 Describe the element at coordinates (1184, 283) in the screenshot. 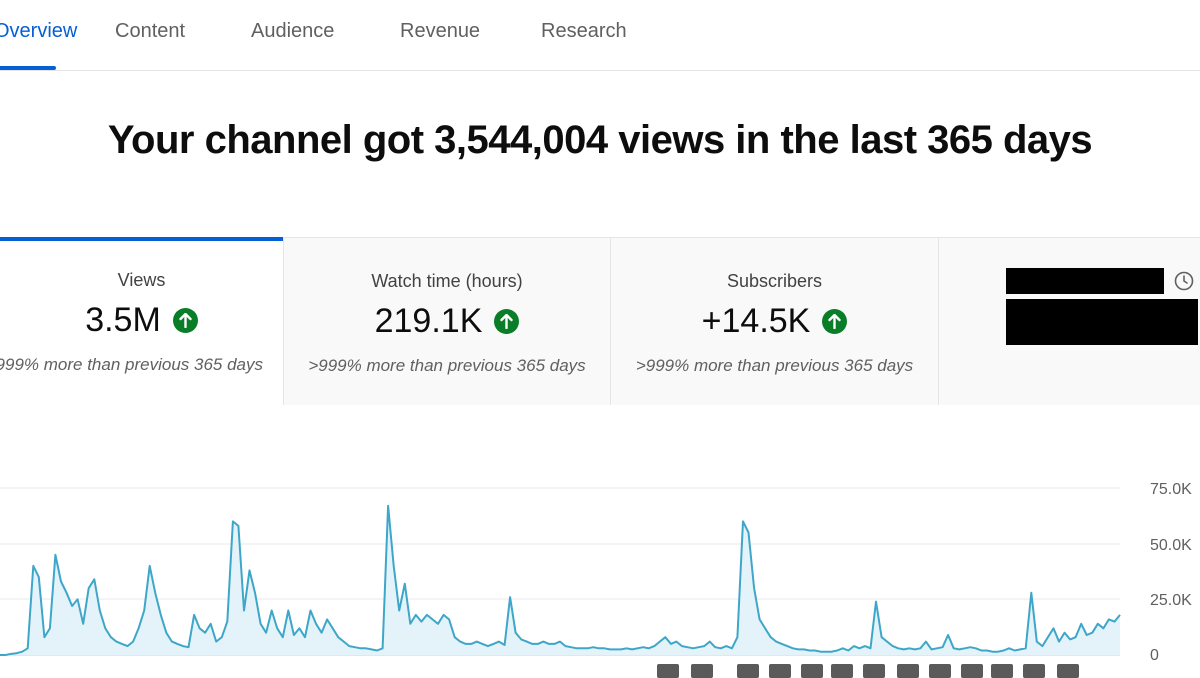

I see `clock-icon` at that location.